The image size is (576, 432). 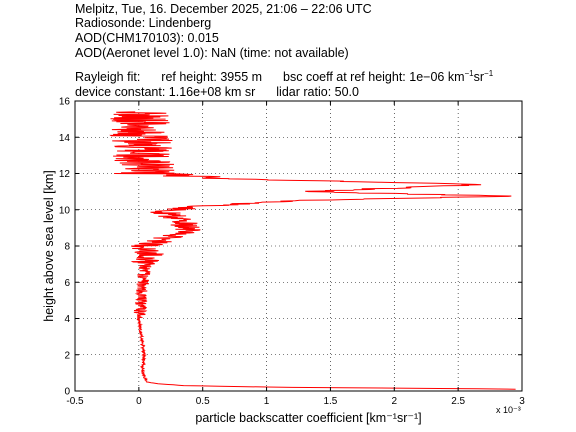 I want to click on x-tick-label: 0, so click(x=139, y=401).